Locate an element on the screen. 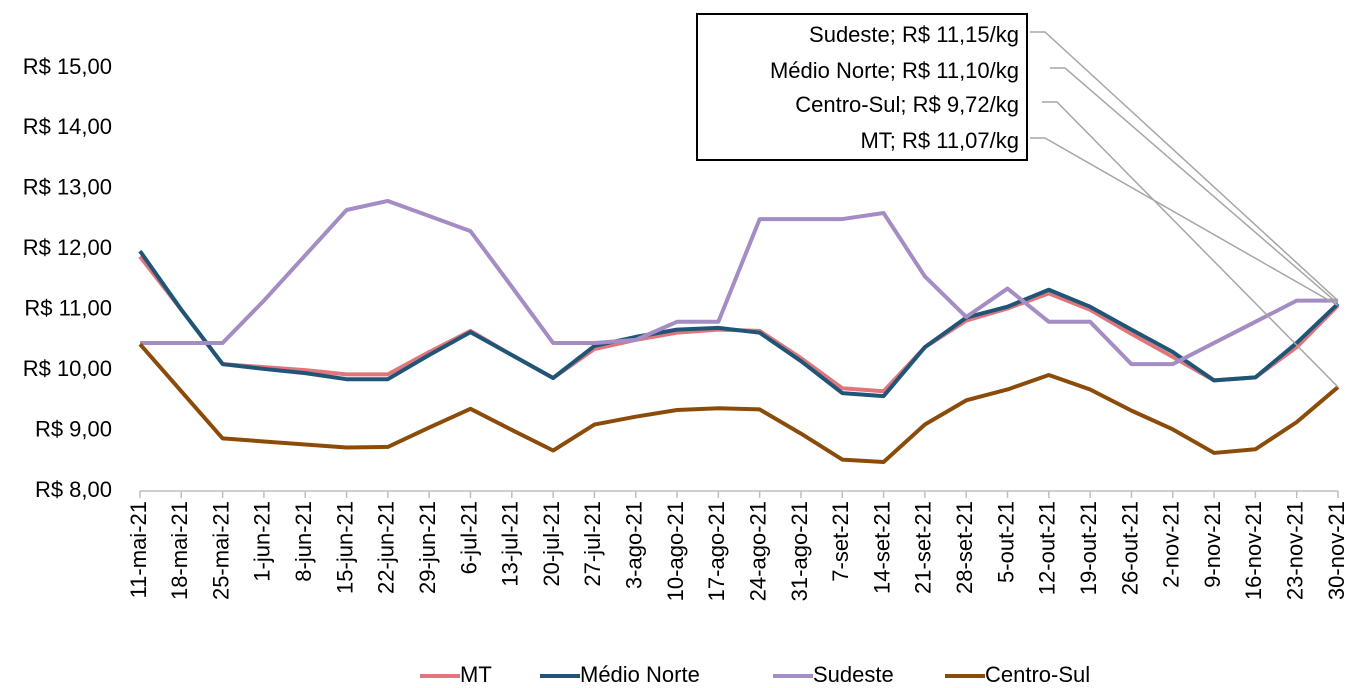 The width and height of the screenshot is (1369, 688). x-tick-label: 14-set-21 is located at coordinates (881, 547).